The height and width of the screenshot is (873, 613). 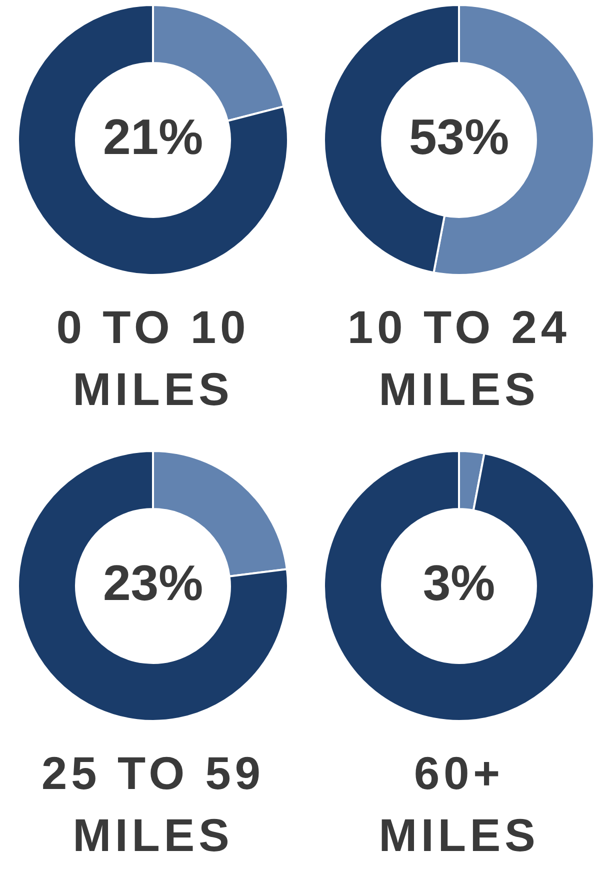 What do you see at coordinates (459, 804) in the screenshot?
I see `text: 60+ MILES` at bounding box center [459, 804].